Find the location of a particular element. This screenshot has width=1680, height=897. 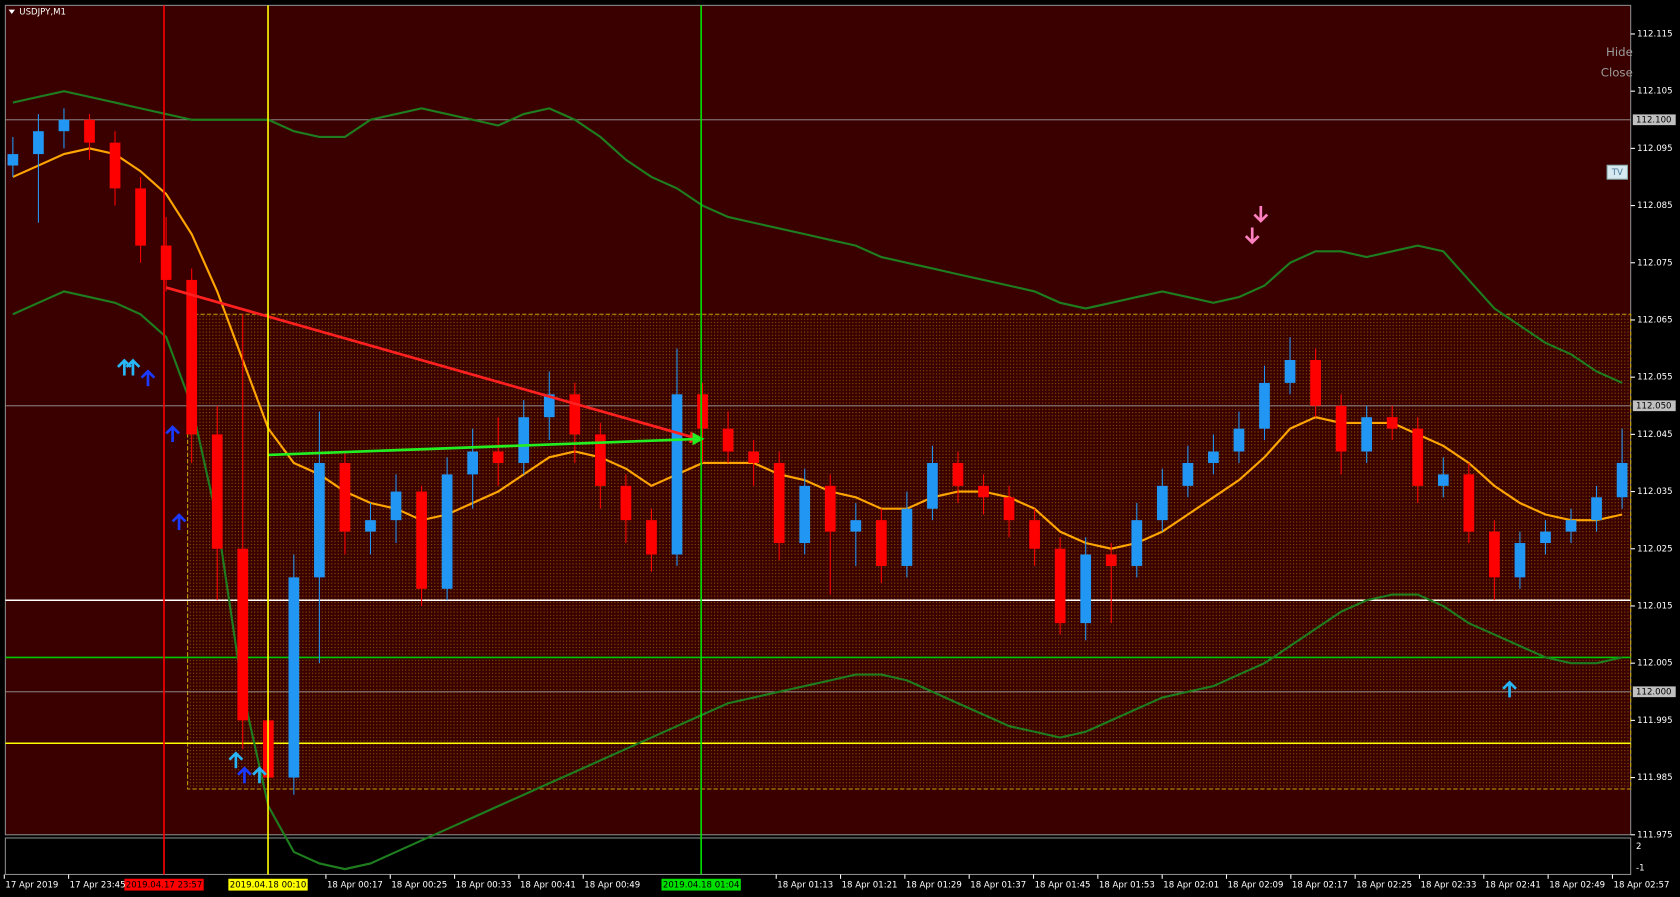

x-tick-label: 18 Apr 01:29 is located at coordinates (934, 886).